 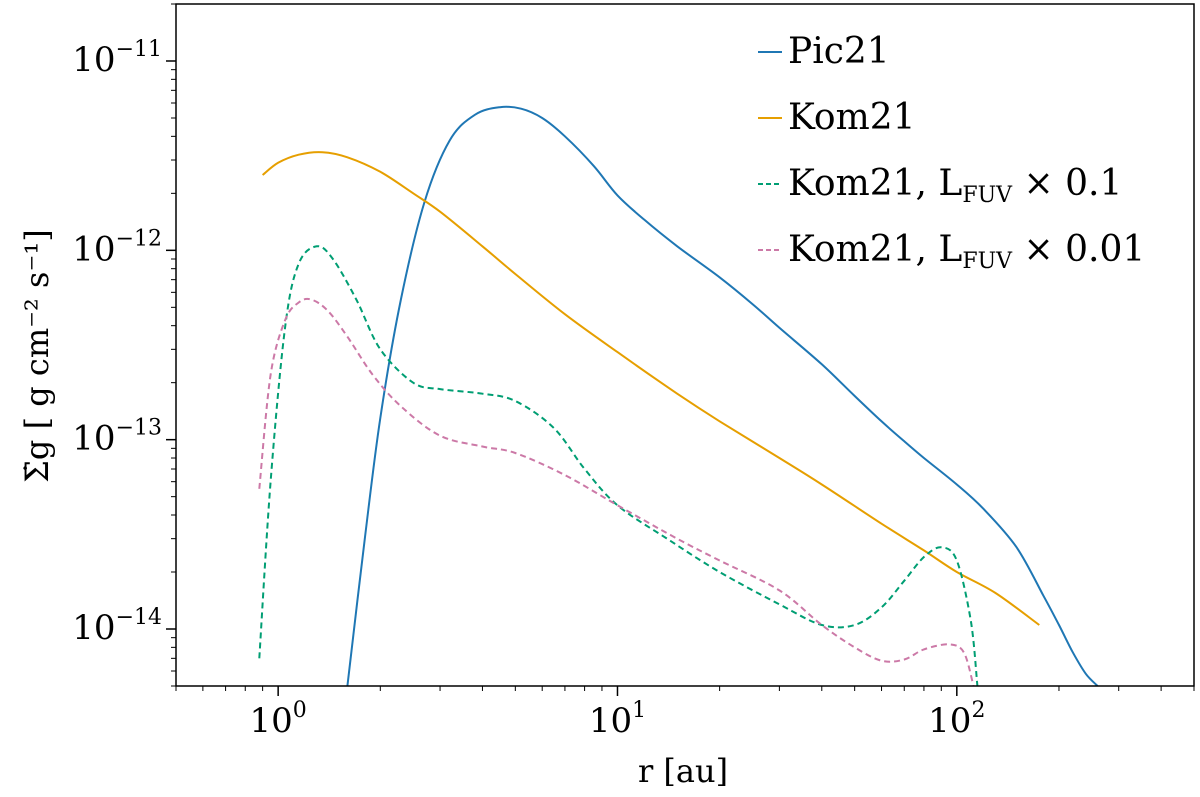 I want to click on legend-entry-label: Kom21, LFUV × 0.1, so click(x=955, y=185).